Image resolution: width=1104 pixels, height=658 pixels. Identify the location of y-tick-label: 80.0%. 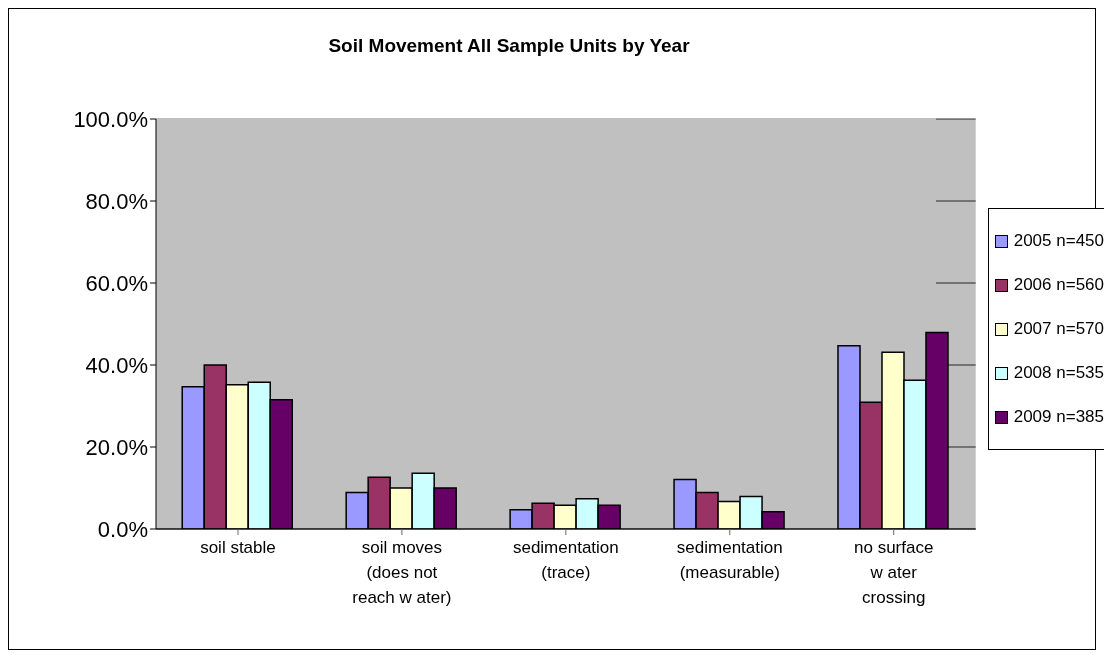
(116, 201).